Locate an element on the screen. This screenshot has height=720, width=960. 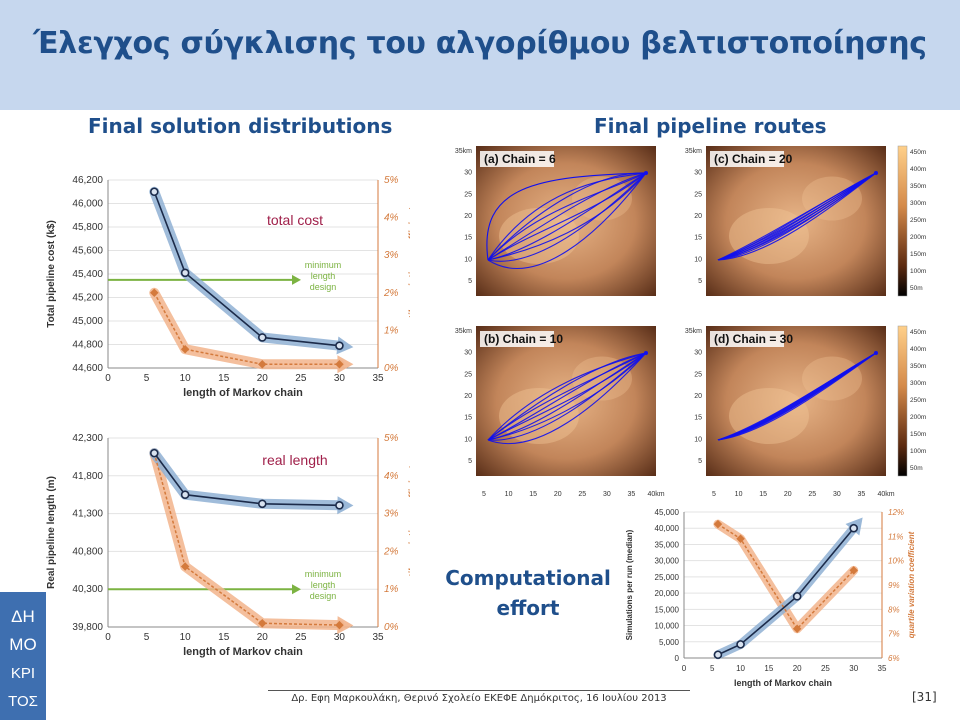
footer-rule is located at coordinates (479, 690).